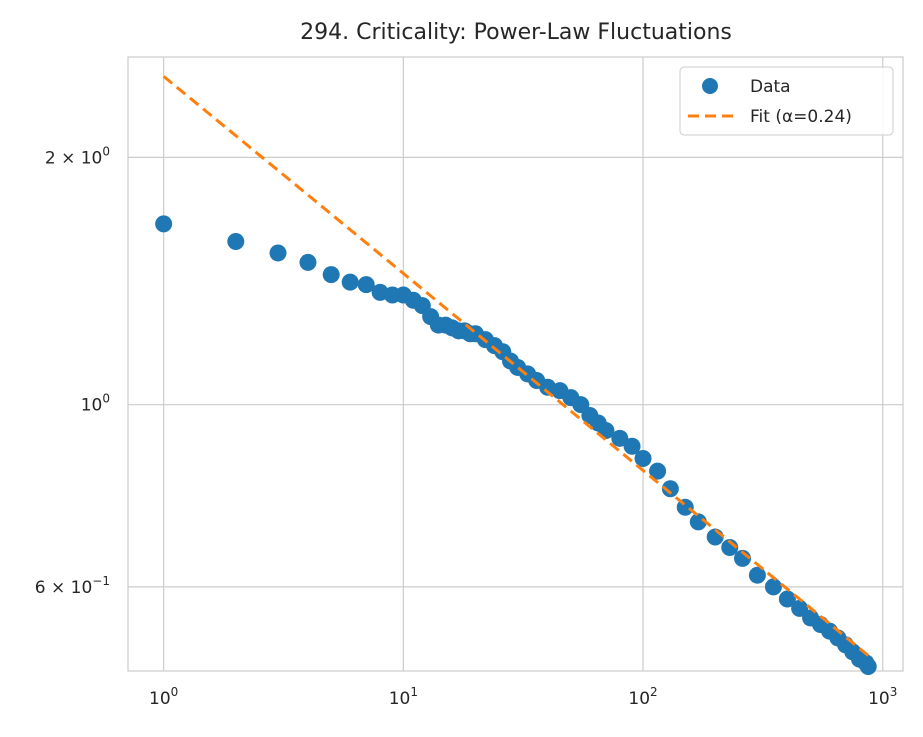 This screenshot has width=923, height=737. What do you see at coordinates (770, 87) in the screenshot?
I see `legend-label-data: Data` at bounding box center [770, 87].